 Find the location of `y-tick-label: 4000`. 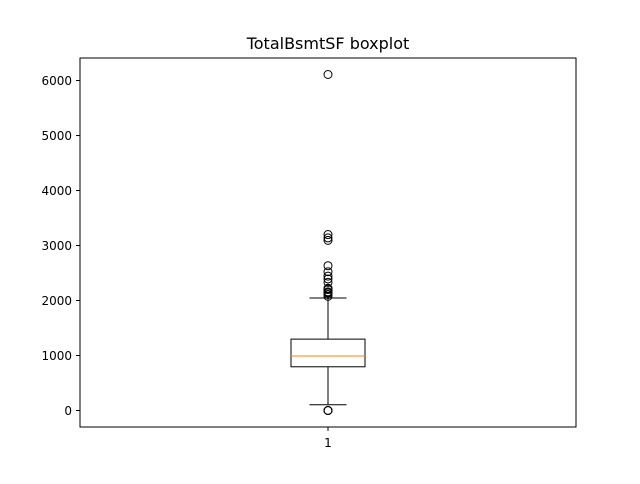

y-tick-label: 4000 is located at coordinates (56, 191).